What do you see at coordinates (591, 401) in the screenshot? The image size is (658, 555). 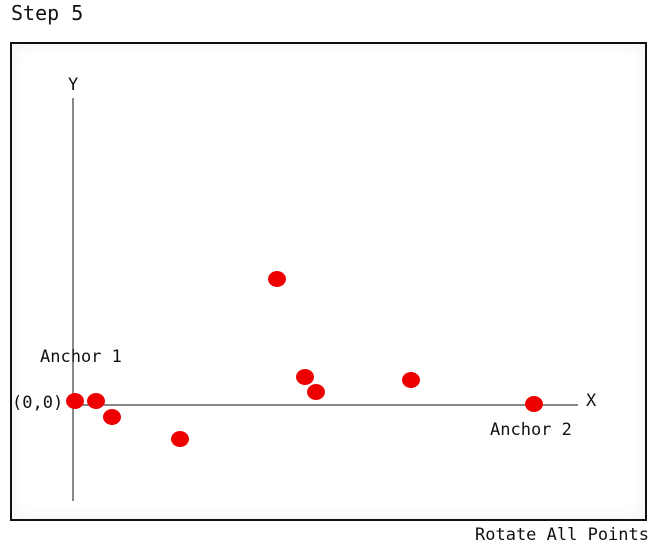 I see `x-axis-label: X` at bounding box center [591, 401].